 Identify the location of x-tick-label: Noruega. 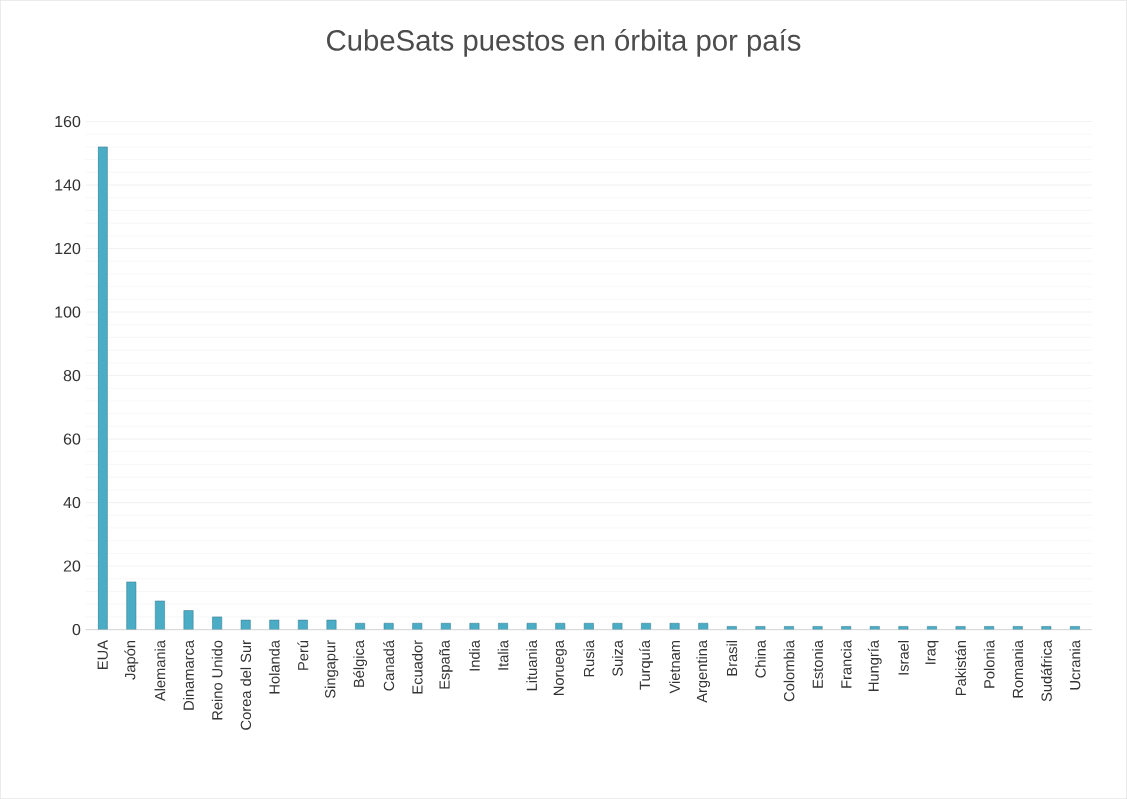
(560, 667).